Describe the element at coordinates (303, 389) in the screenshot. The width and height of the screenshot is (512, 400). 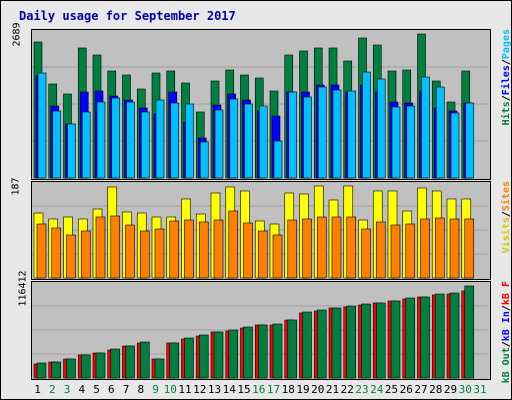
I see `x-tick-label: 19` at that location.